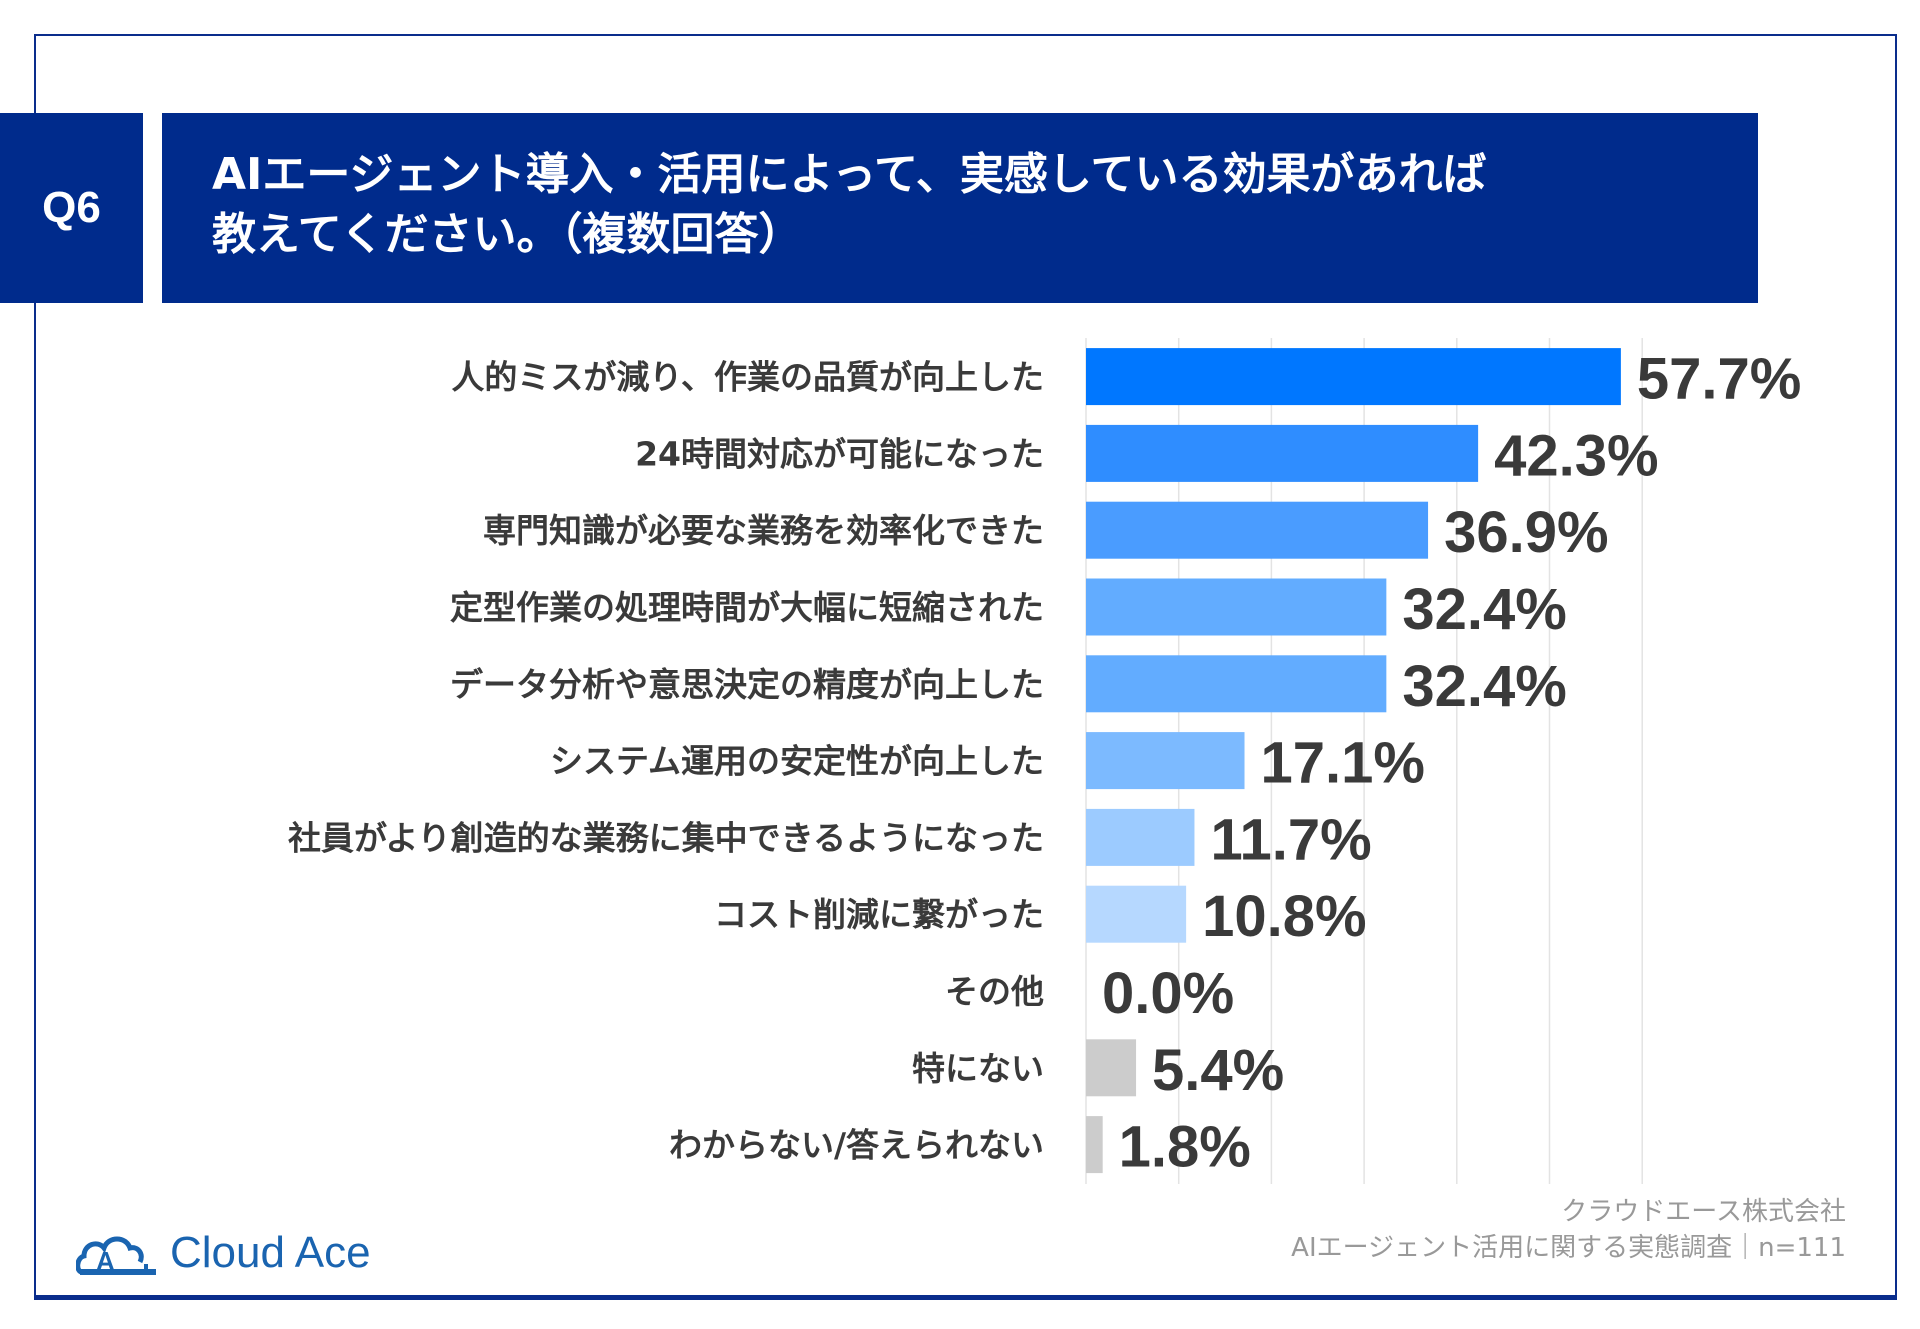  I want to click on category-label: 人的ミスが減り、作業の品質が向上した, so click(747, 377).